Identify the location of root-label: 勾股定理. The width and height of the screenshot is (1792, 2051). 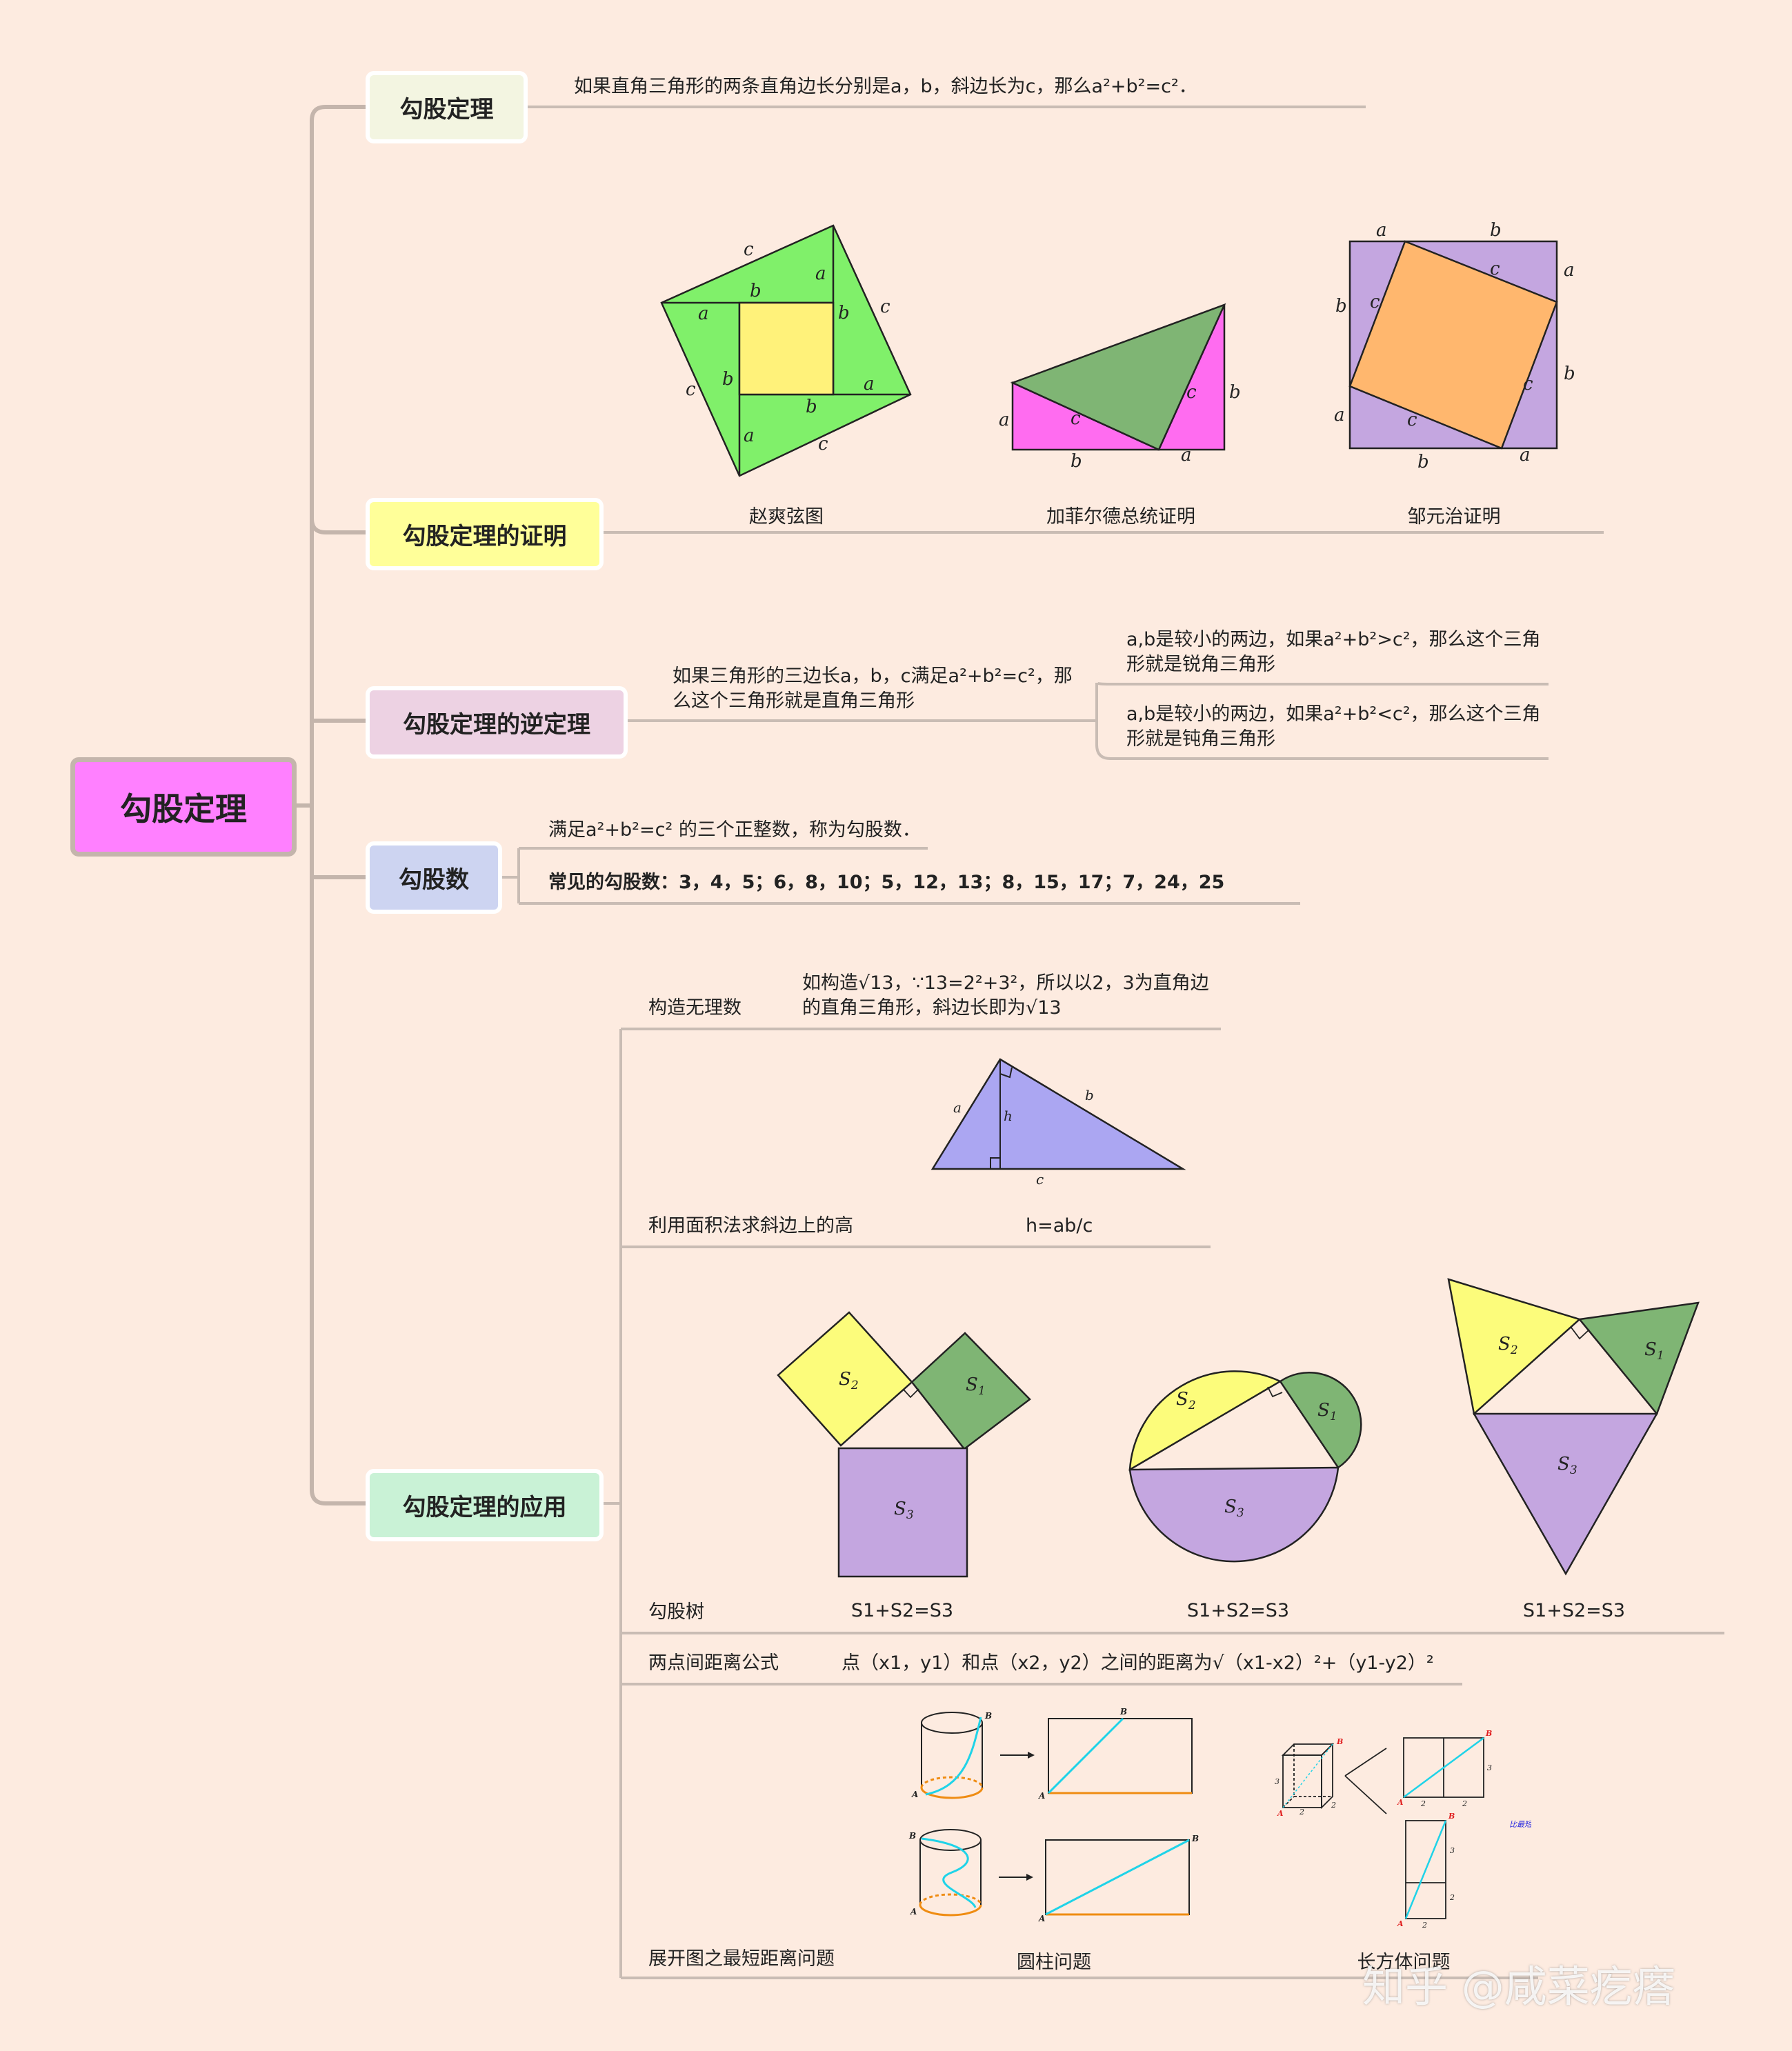
(183, 809).